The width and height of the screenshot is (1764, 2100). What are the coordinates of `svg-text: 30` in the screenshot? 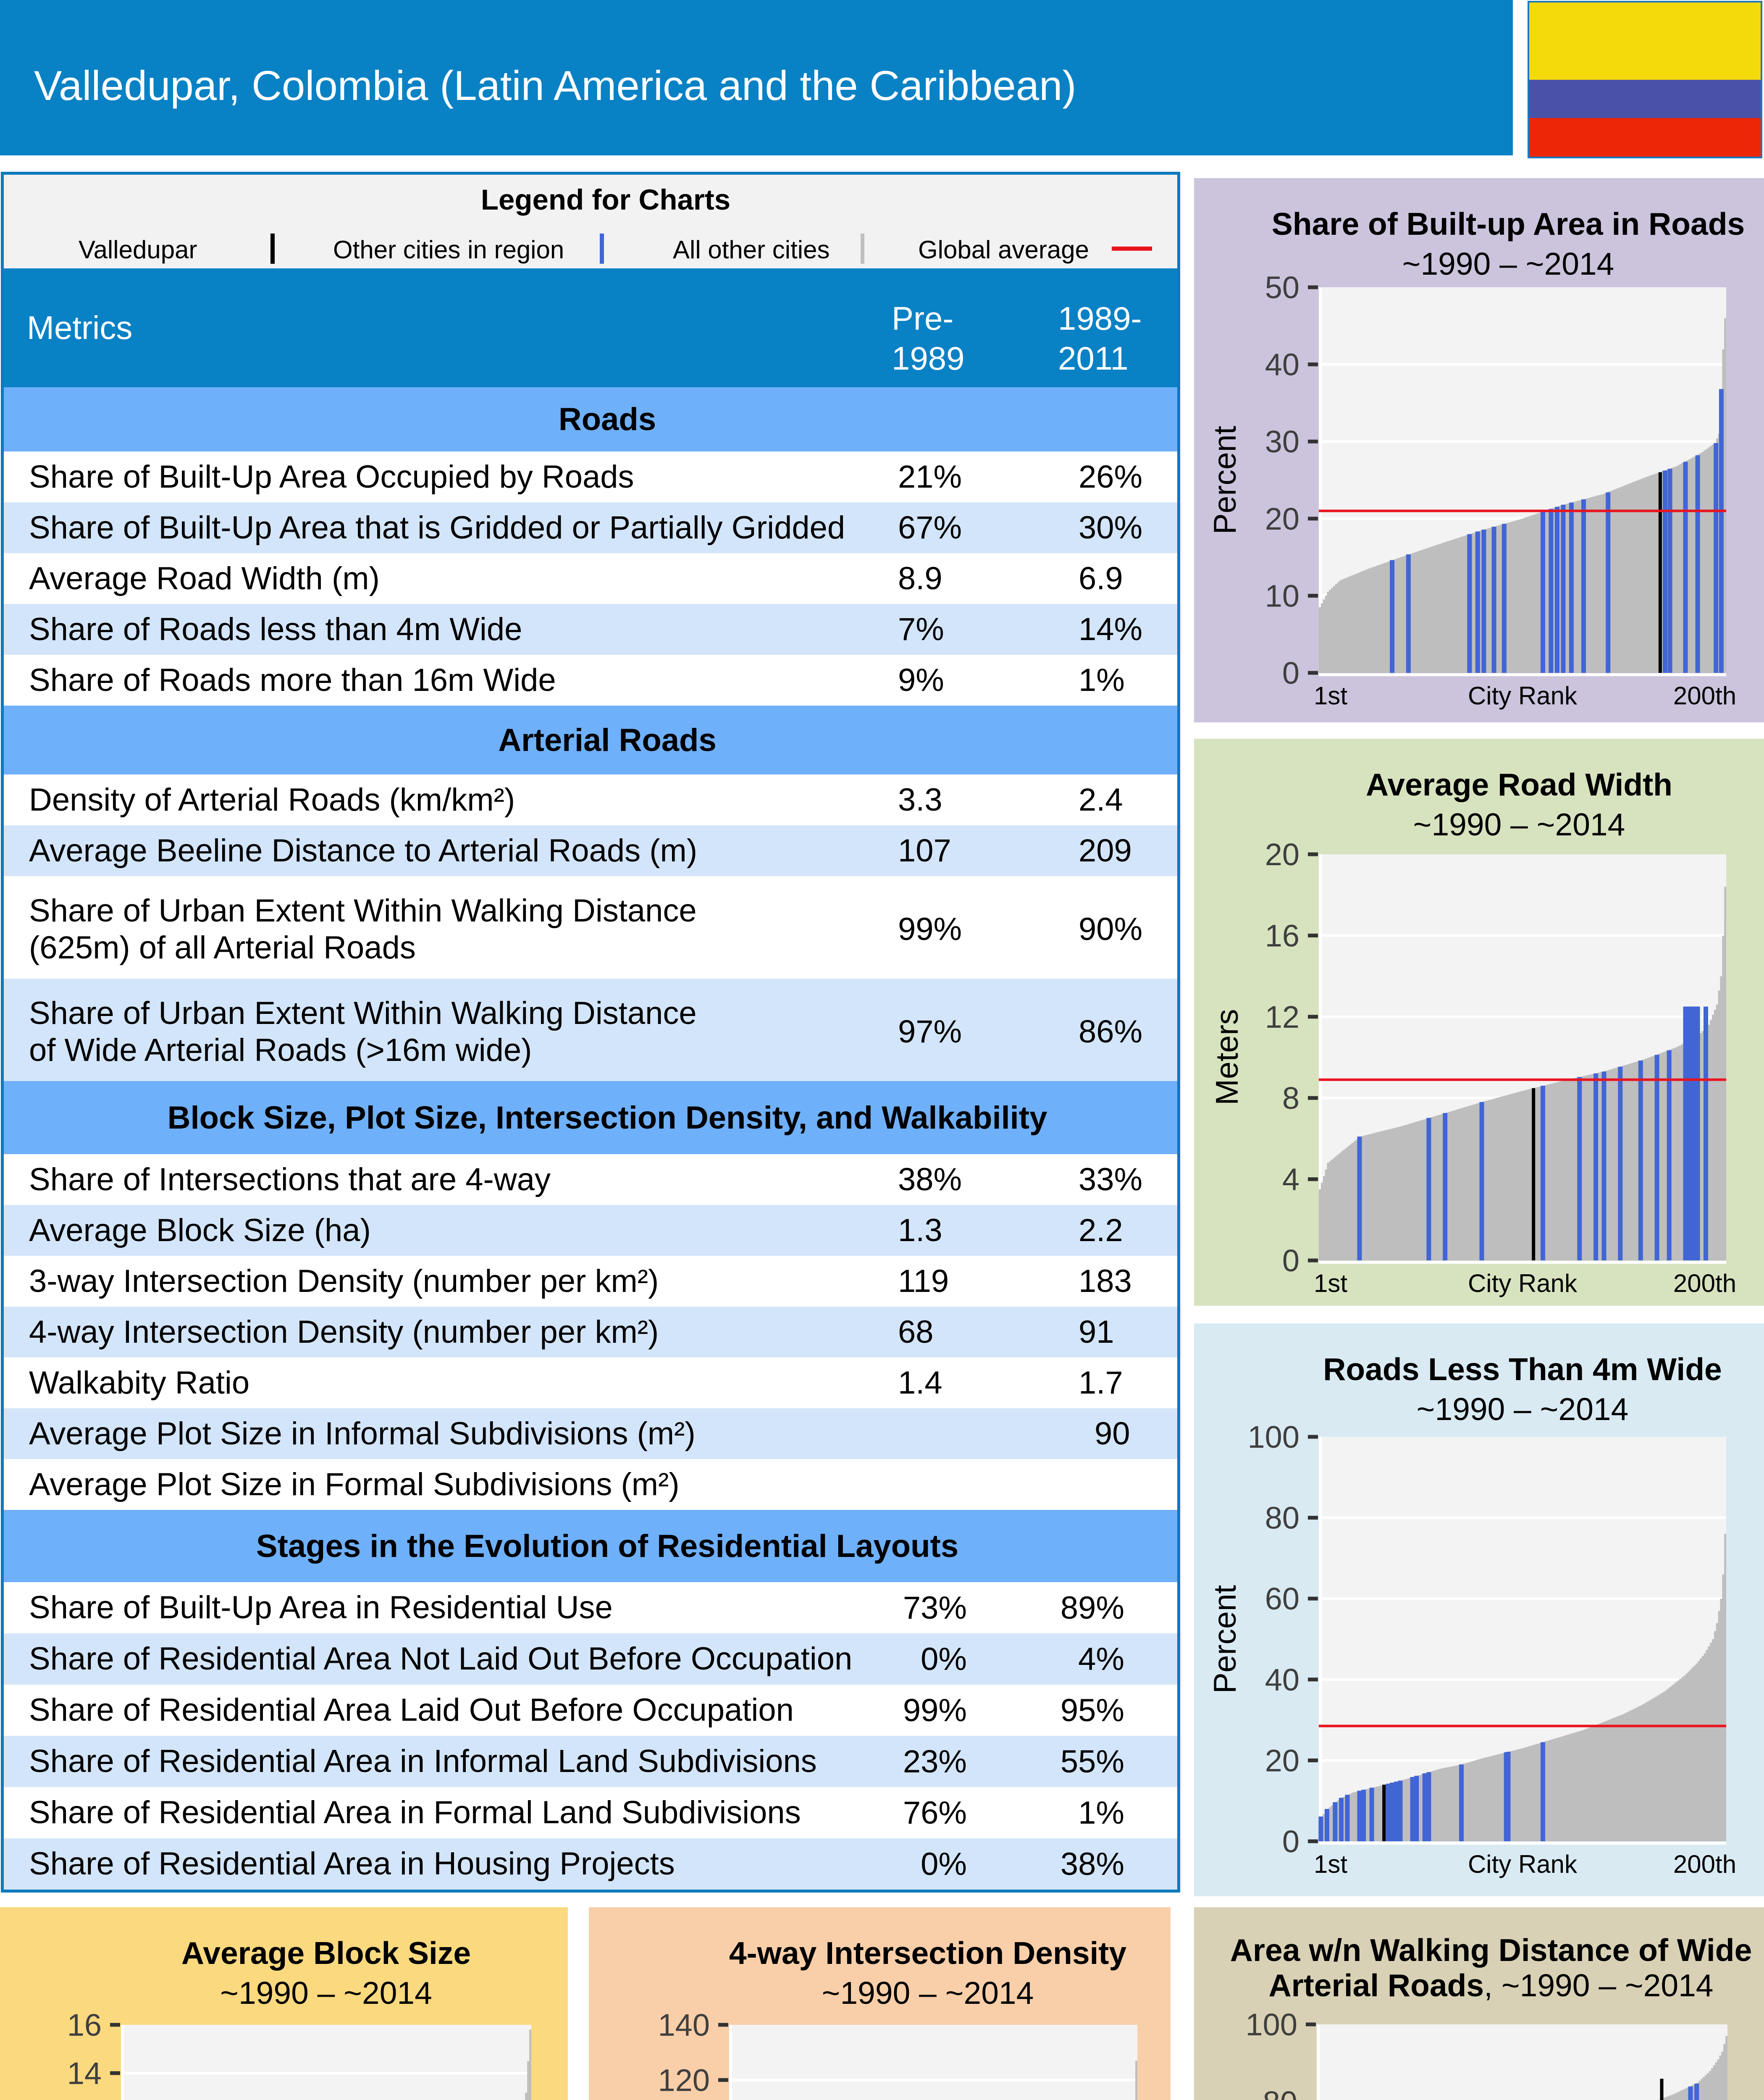 It's located at (1282, 441).